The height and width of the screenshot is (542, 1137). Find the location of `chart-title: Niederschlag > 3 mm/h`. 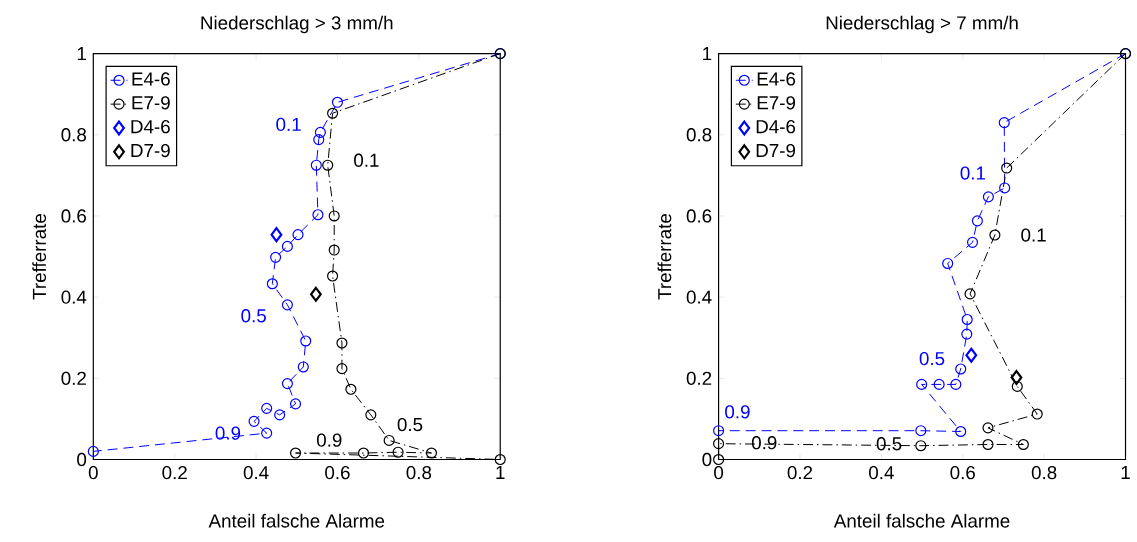

chart-title: Niederschlag > 3 mm/h is located at coordinates (297, 24).